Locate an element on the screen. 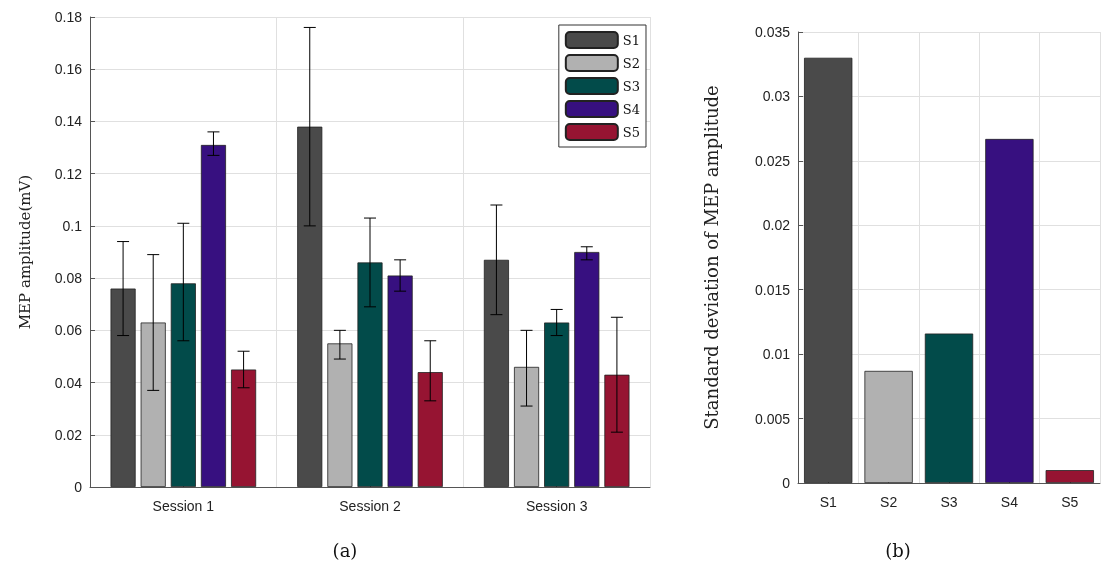 The height and width of the screenshot is (572, 1106). x-tick-label: Session 3 is located at coordinates (556, 506).